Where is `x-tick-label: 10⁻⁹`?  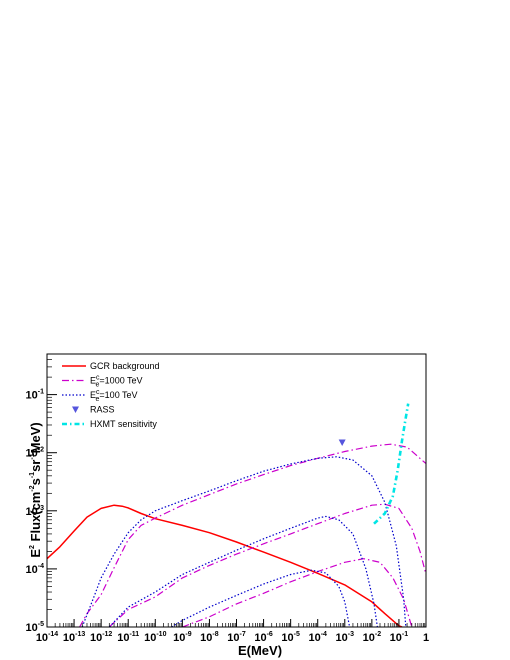
x-tick-label: 10⁻⁹ is located at coordinates (182, 637).